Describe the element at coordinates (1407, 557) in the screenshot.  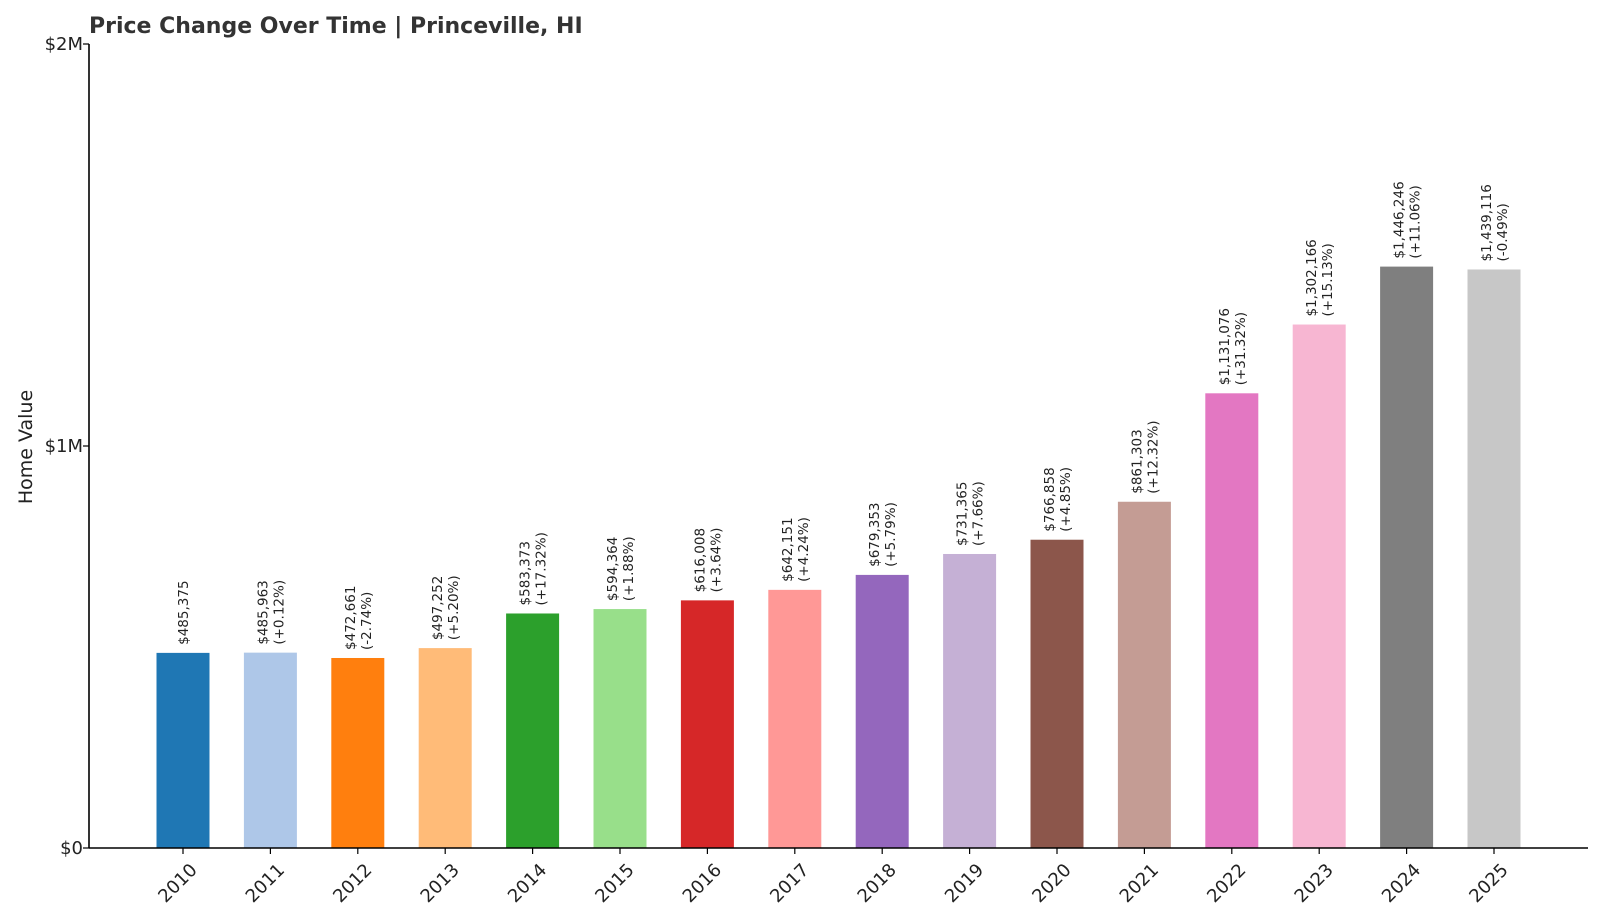
I see `bar-2024` at that location.